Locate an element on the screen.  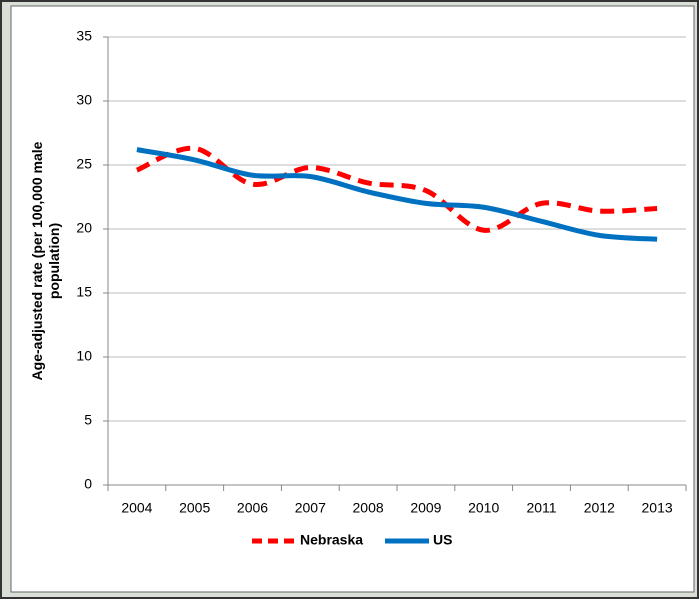
legend-label: US is located at coordinates (442, 540).